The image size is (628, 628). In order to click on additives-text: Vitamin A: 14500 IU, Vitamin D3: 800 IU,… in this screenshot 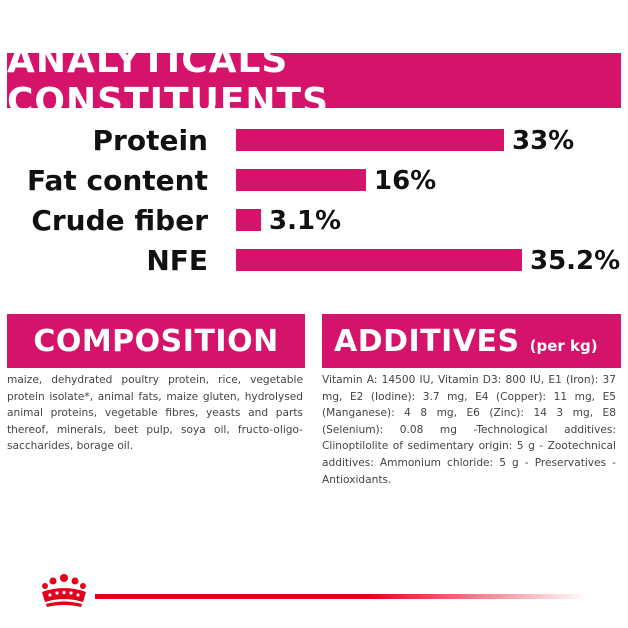, I will do `click(469, 430)`.